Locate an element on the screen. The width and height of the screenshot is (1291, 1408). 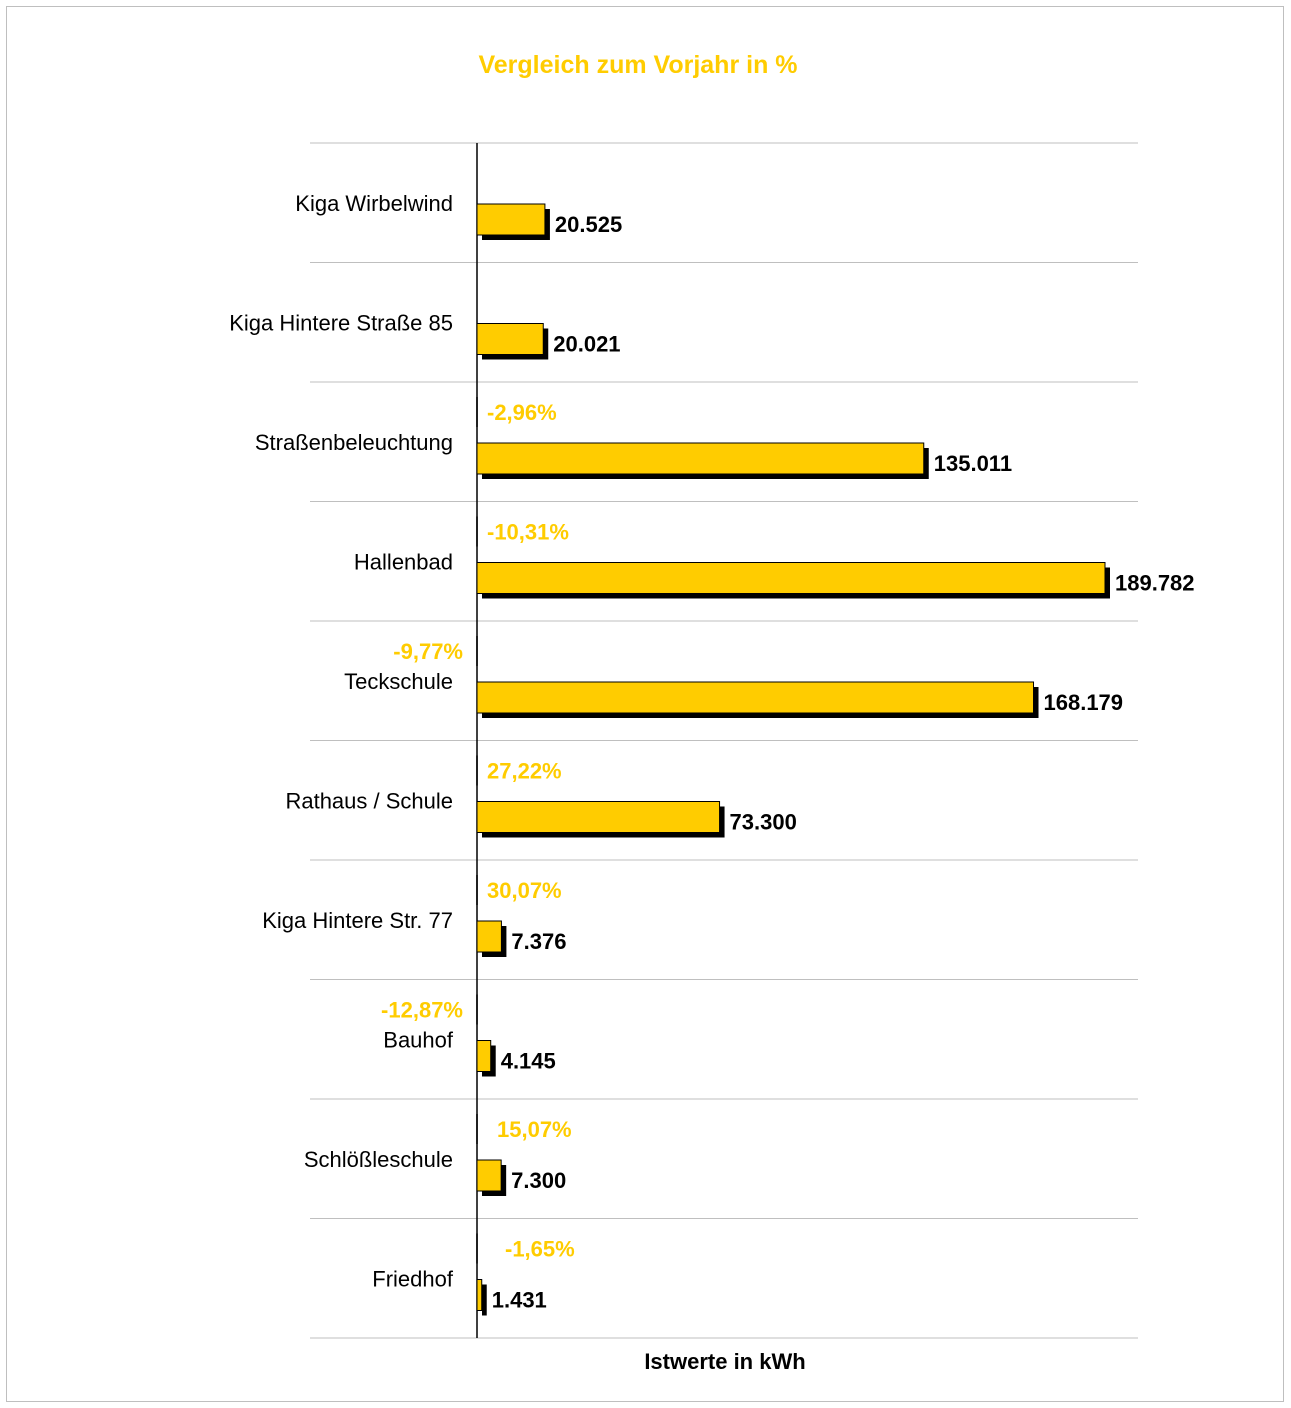
pct-label: -10,31% is located at coordinates (528, 532).